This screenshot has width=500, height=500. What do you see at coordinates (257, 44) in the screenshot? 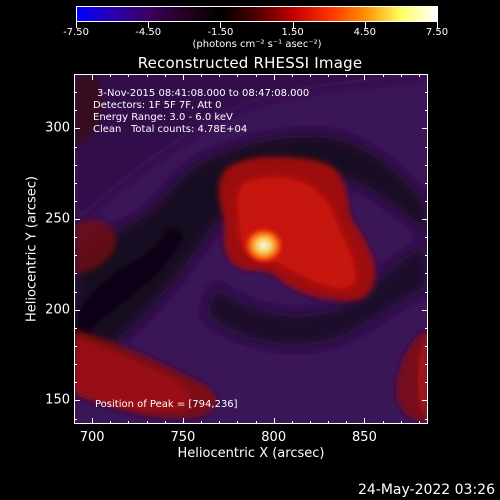
I see `colorbar-units: (photons cm⁻² s⁻¹ asec⁻²)` at bounding box center [257, 44].